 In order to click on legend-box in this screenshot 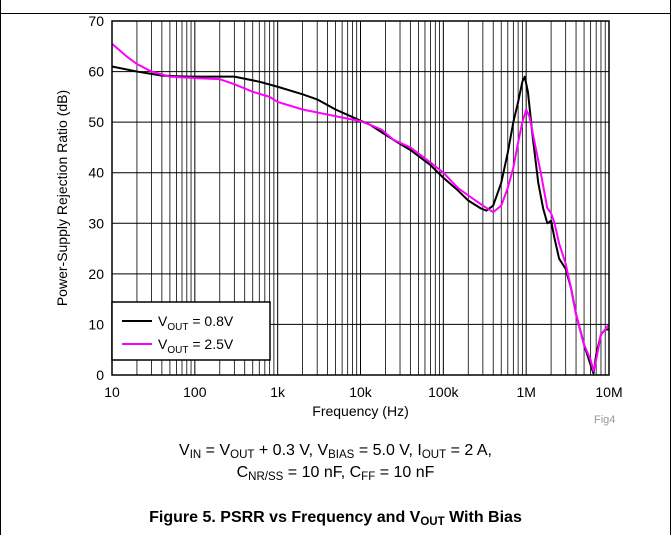, I will do `click(191, 331)`.